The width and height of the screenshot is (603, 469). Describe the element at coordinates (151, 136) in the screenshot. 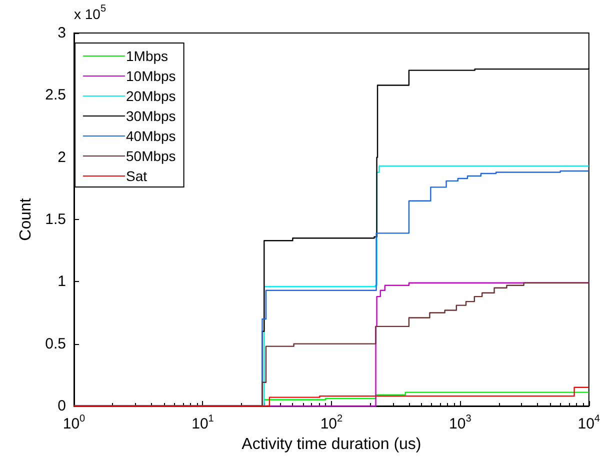

I see `legend-label: 40Mbps` at that location.